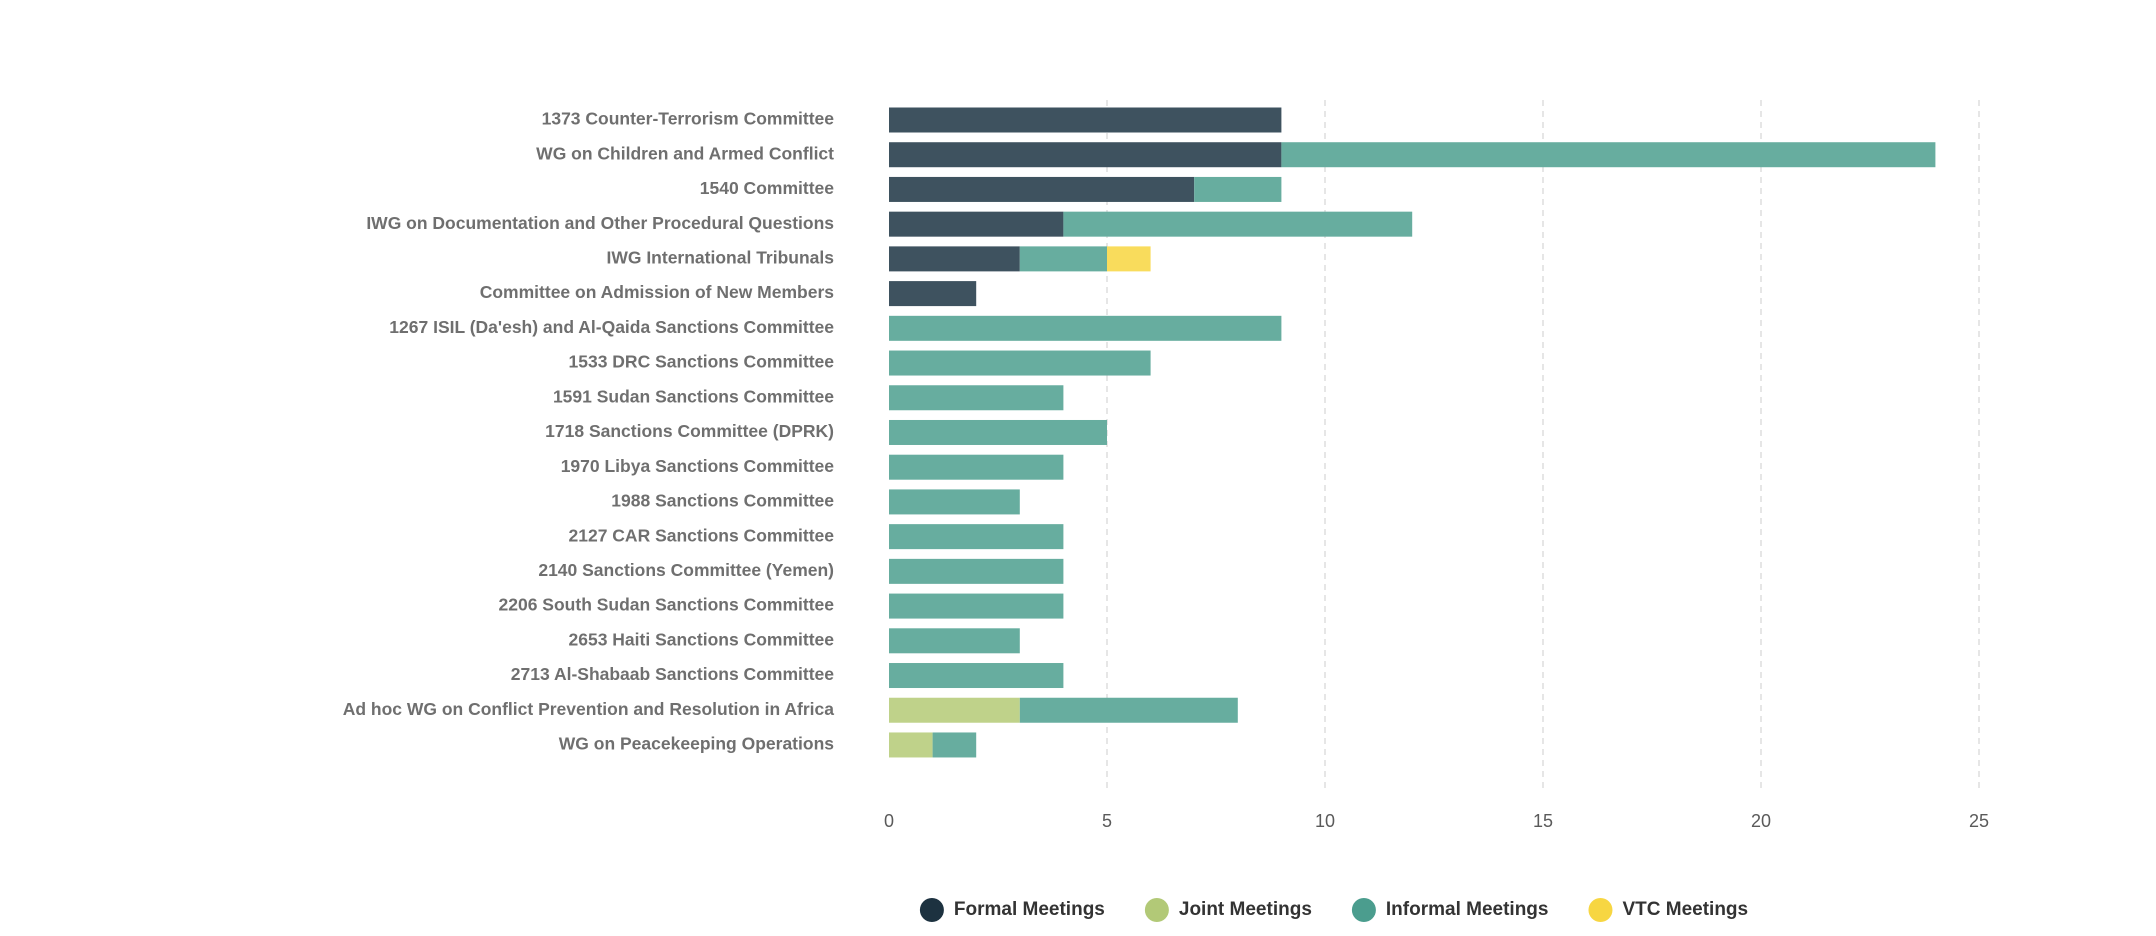 The width and height of the screenshot is (2156, 936). I want to click on category-label: 1988 Sanctions Committee, so click(722, 501).